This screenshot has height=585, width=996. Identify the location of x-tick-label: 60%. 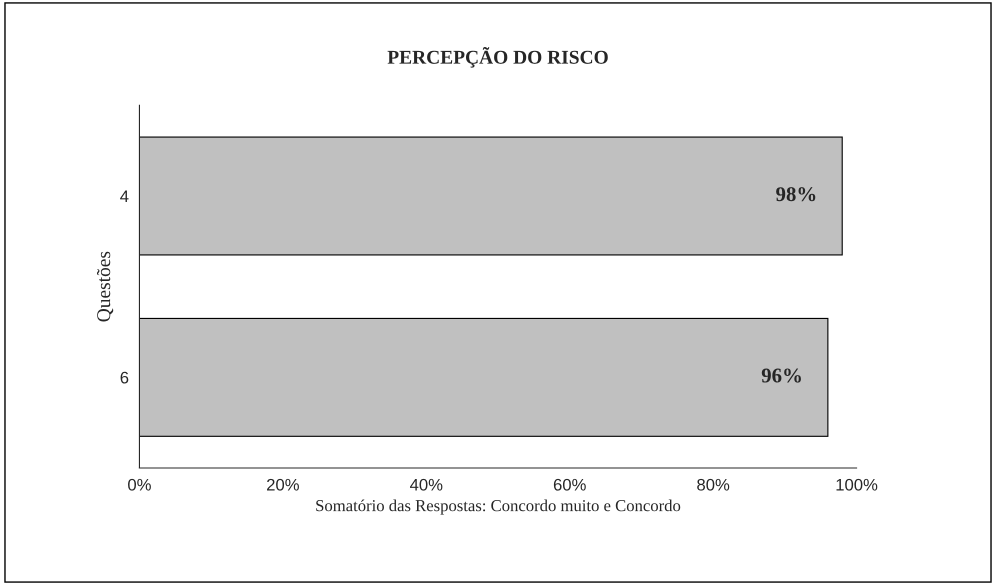
(570, 484).